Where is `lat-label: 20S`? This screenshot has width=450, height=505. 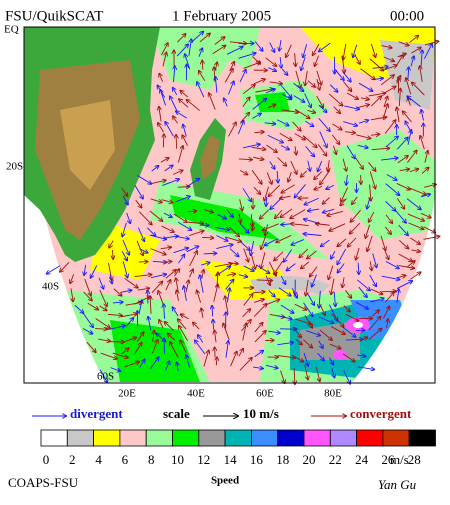 lat-label: 20S is located at coordinates (14, 167).